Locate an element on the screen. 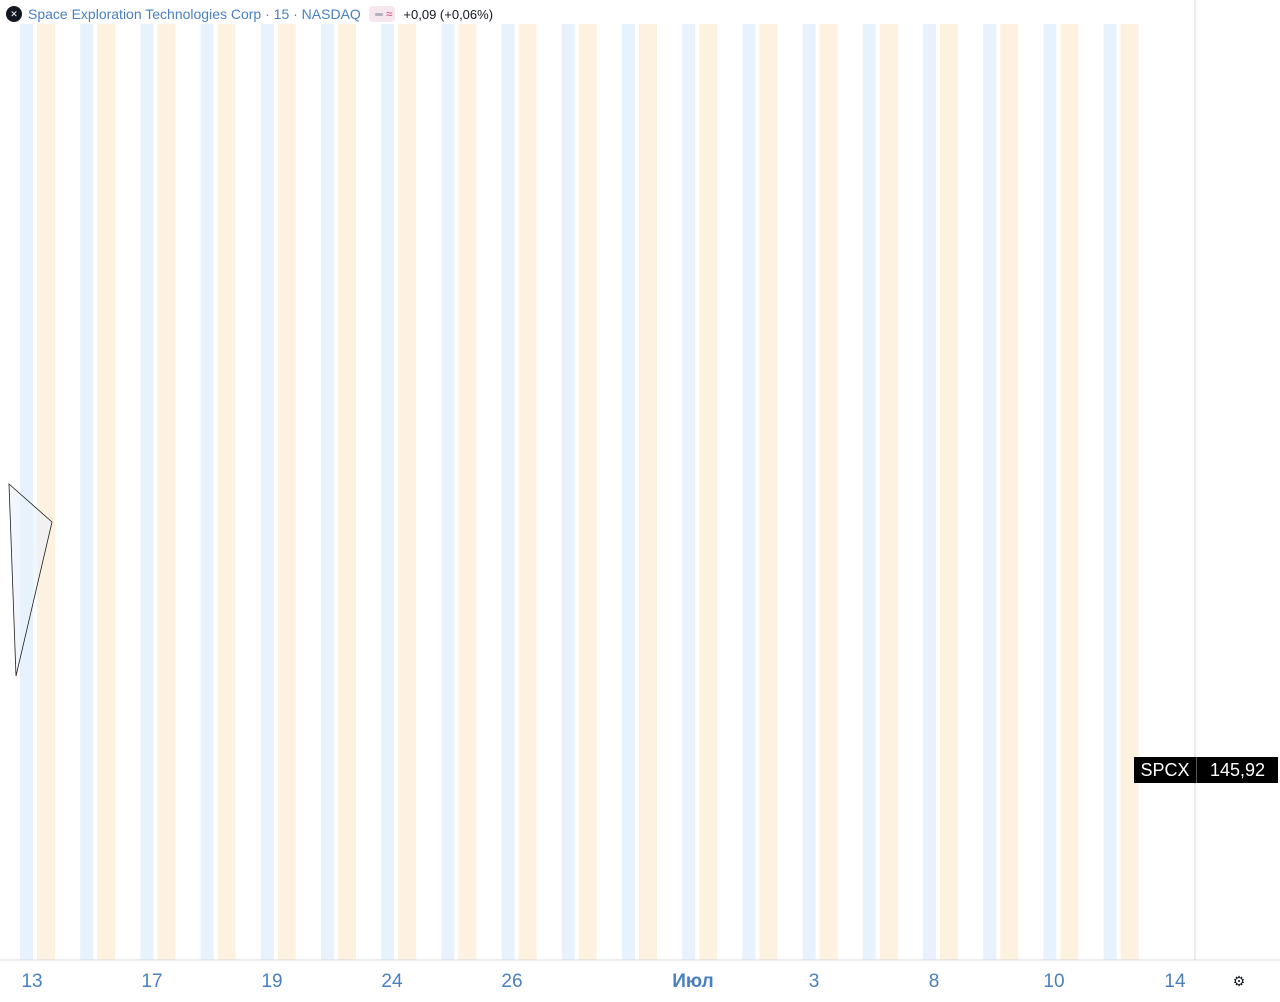  triangle-drawing is located at coordinates (30, 580).